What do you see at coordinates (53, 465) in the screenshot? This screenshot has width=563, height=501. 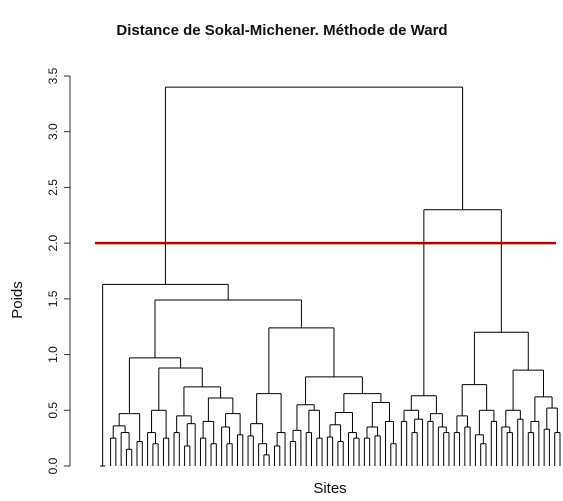 I see `y-tick-label: 0.0` at bounding box center [53, 465].